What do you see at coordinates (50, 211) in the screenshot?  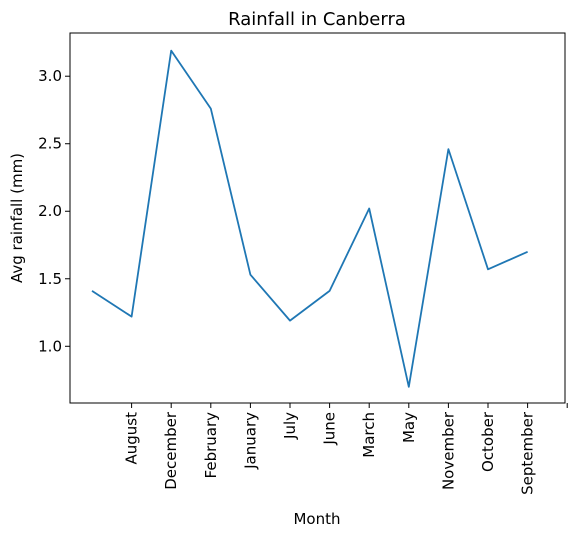 I see `y-tick-label: 2.0` at bounding box center [50, 211].